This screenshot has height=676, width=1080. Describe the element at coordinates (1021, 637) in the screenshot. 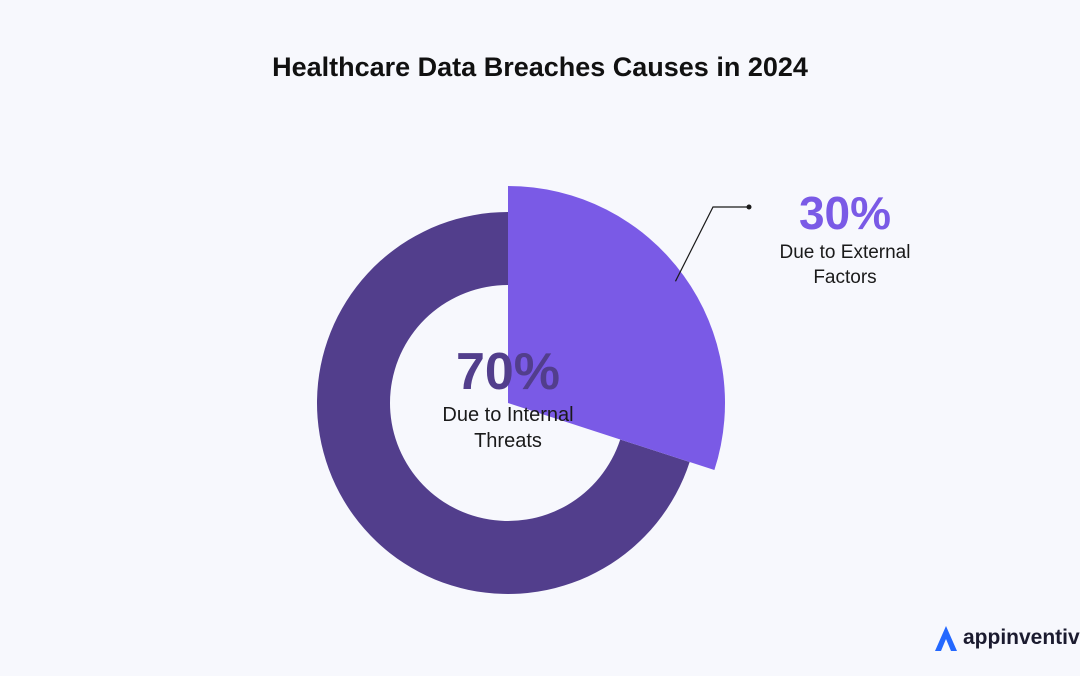

I see `brand-name: appinventiv` at that location.